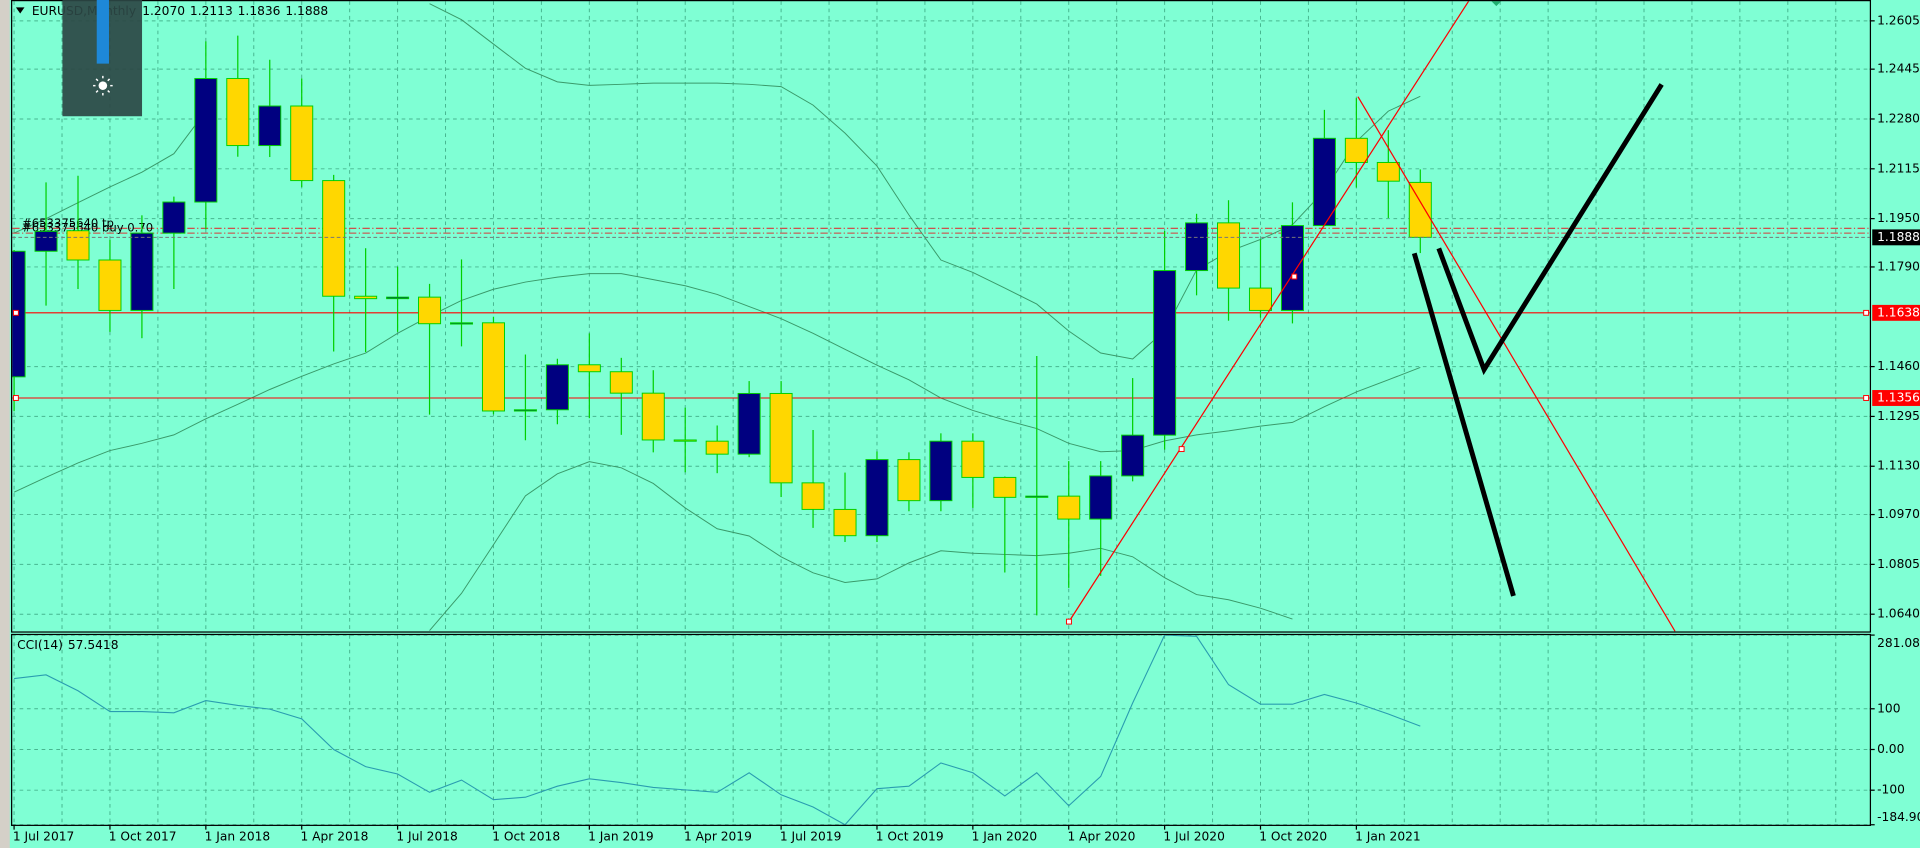 This screenshot has height=848, width=1920. Describe the element at coordinates (1898, 614) in the screenshot. I see `y-tick-label: 1.0640` at that location.